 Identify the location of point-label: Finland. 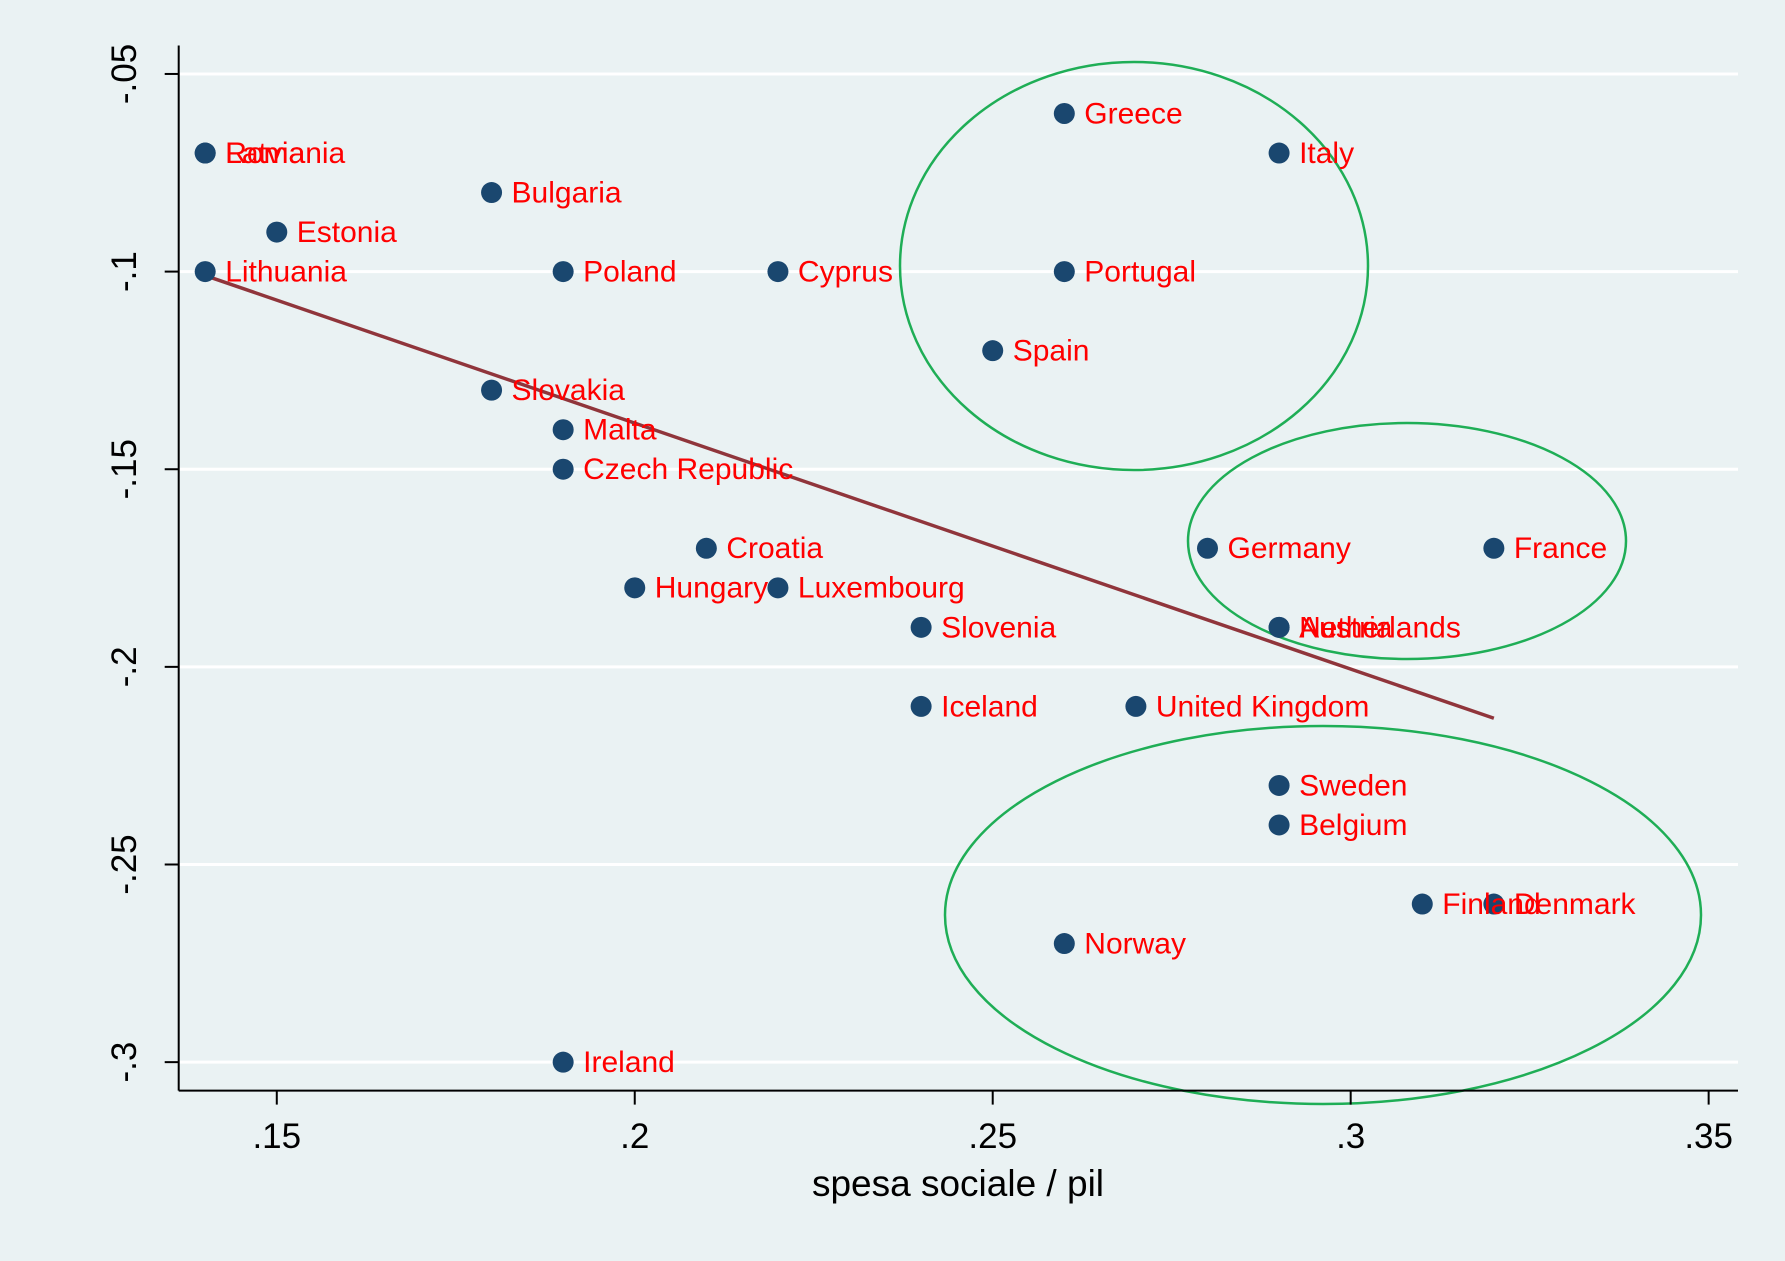
(1491, 904).